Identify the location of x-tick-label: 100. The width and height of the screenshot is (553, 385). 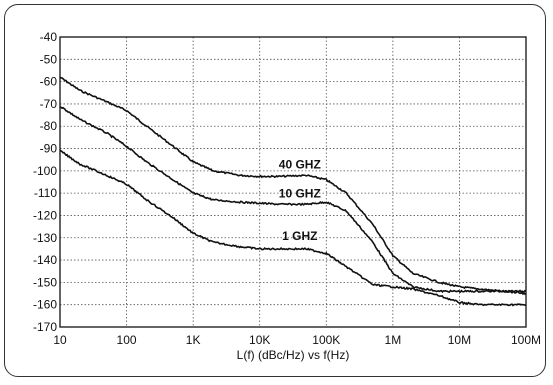
(127, 340).